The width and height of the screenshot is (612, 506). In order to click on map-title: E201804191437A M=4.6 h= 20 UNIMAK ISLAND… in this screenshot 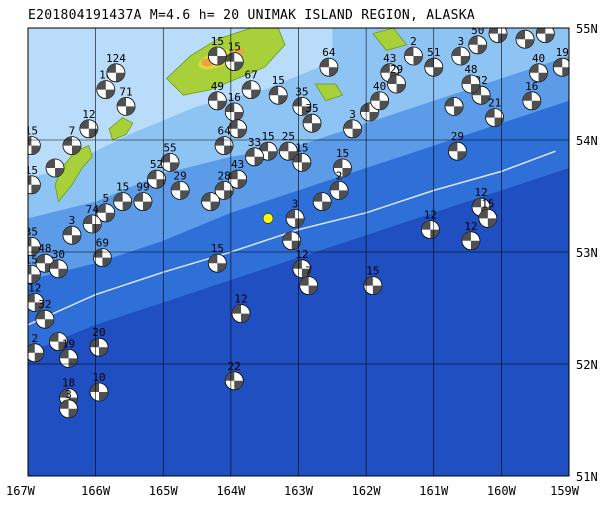, I will do `click(251, 15)`.